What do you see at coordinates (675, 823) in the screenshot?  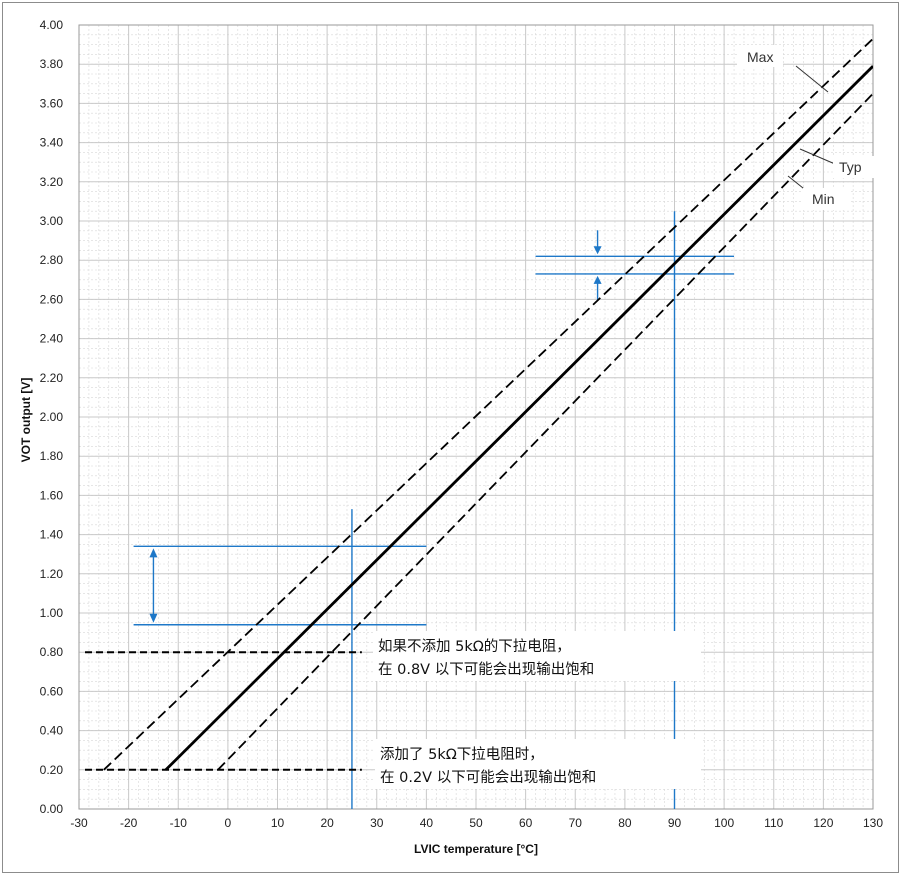 I see `x-tick-label: 90` at bounding box center [675, 823].